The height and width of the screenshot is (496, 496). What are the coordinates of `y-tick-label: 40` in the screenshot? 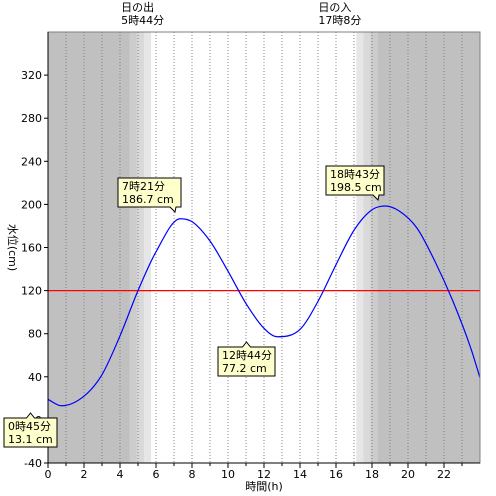 It's located at (35, 377).